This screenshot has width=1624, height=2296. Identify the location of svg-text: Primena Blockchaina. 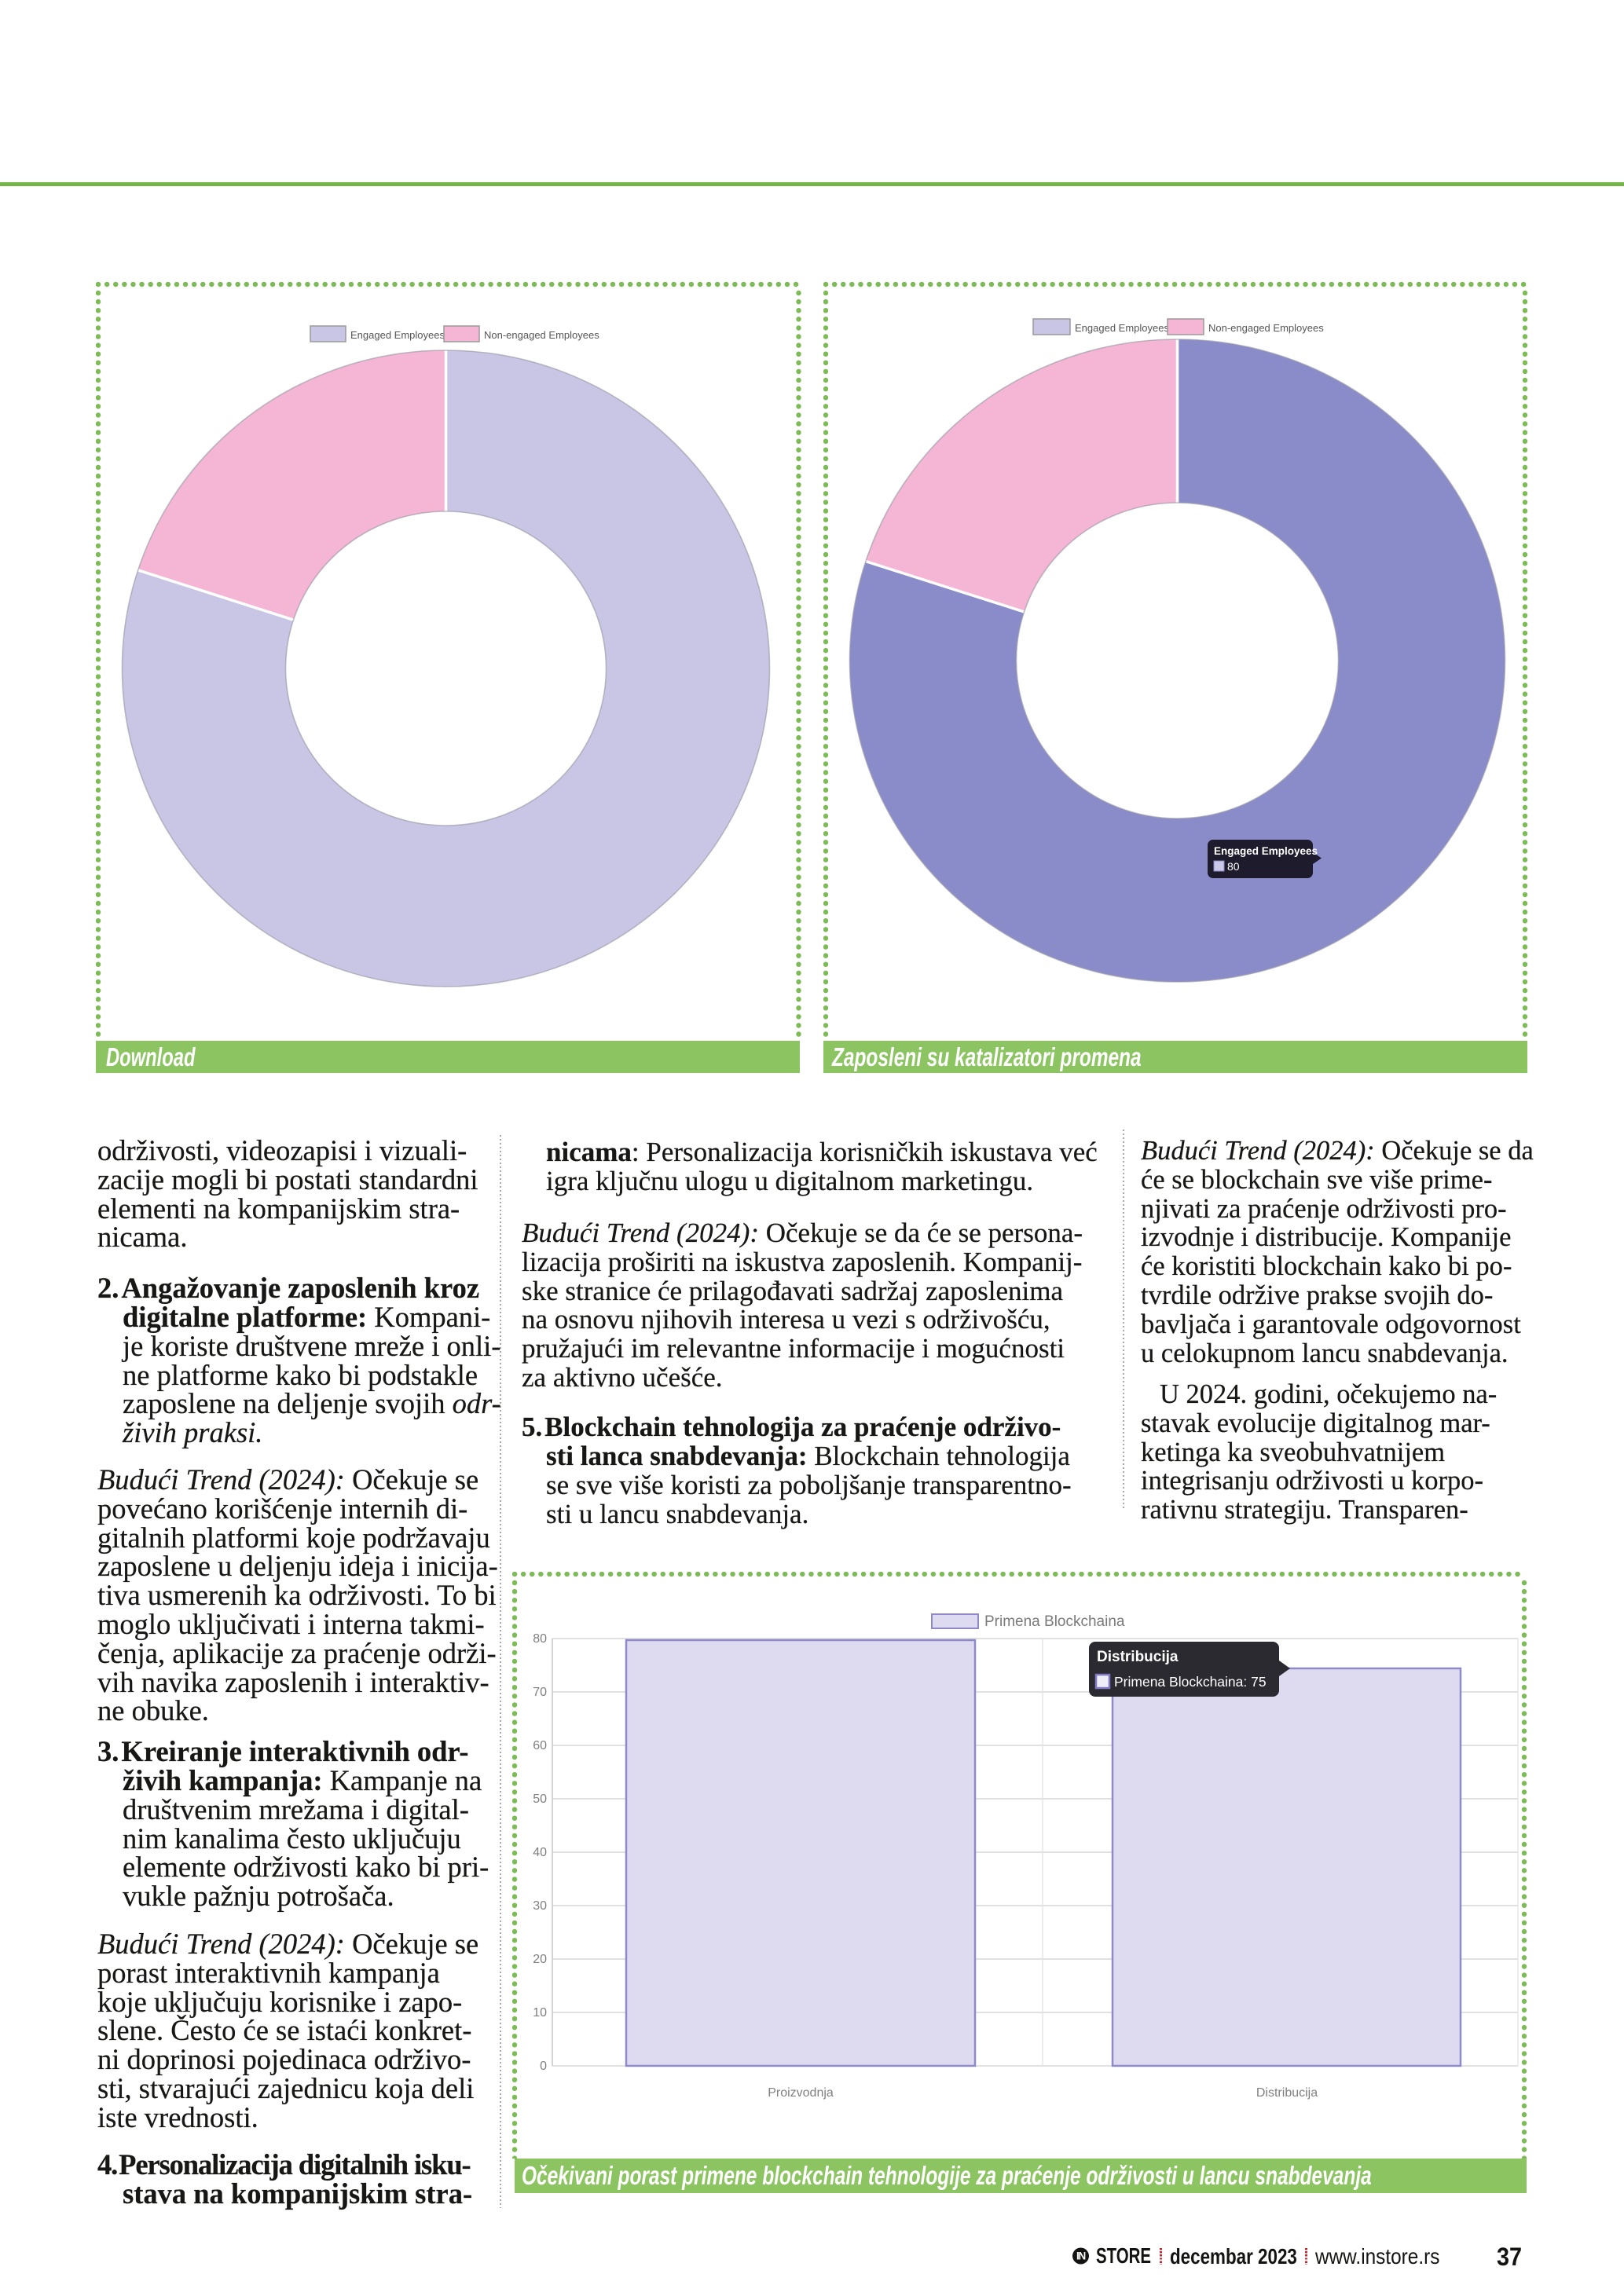
(1054, 1622).